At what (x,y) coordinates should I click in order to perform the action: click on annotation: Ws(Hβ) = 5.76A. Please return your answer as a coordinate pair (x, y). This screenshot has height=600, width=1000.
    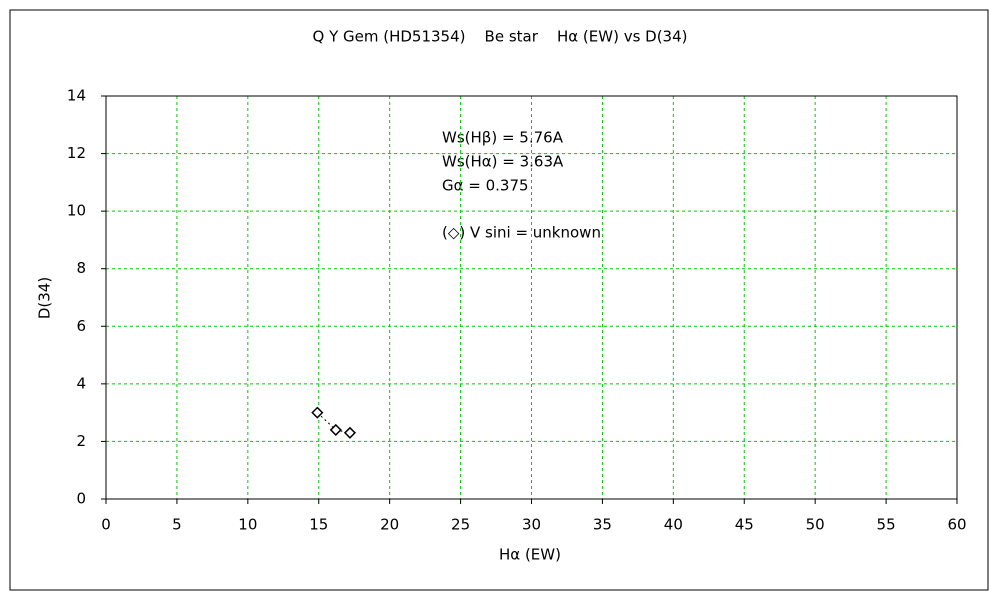
    Looking at the image, I should click on (503, 138).